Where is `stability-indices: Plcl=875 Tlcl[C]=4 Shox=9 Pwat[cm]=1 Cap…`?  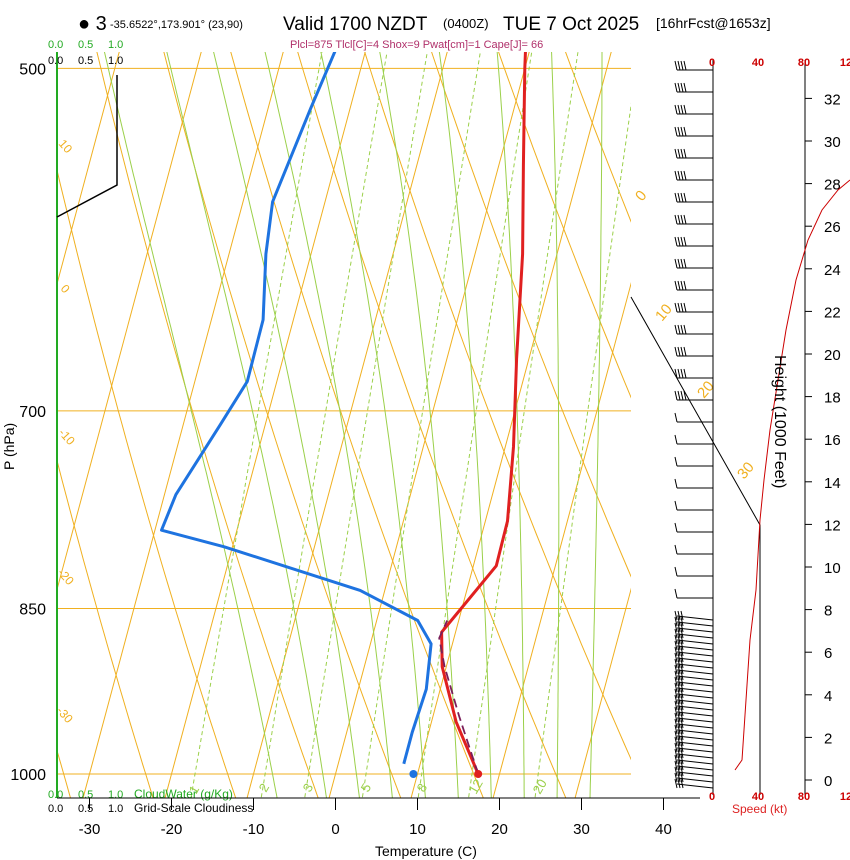
stability-indices: Plcl=875 Tlcl[C]=4 Shox=9 Pwat[cm]=1 Cap… is located at coordinates (416, 45).